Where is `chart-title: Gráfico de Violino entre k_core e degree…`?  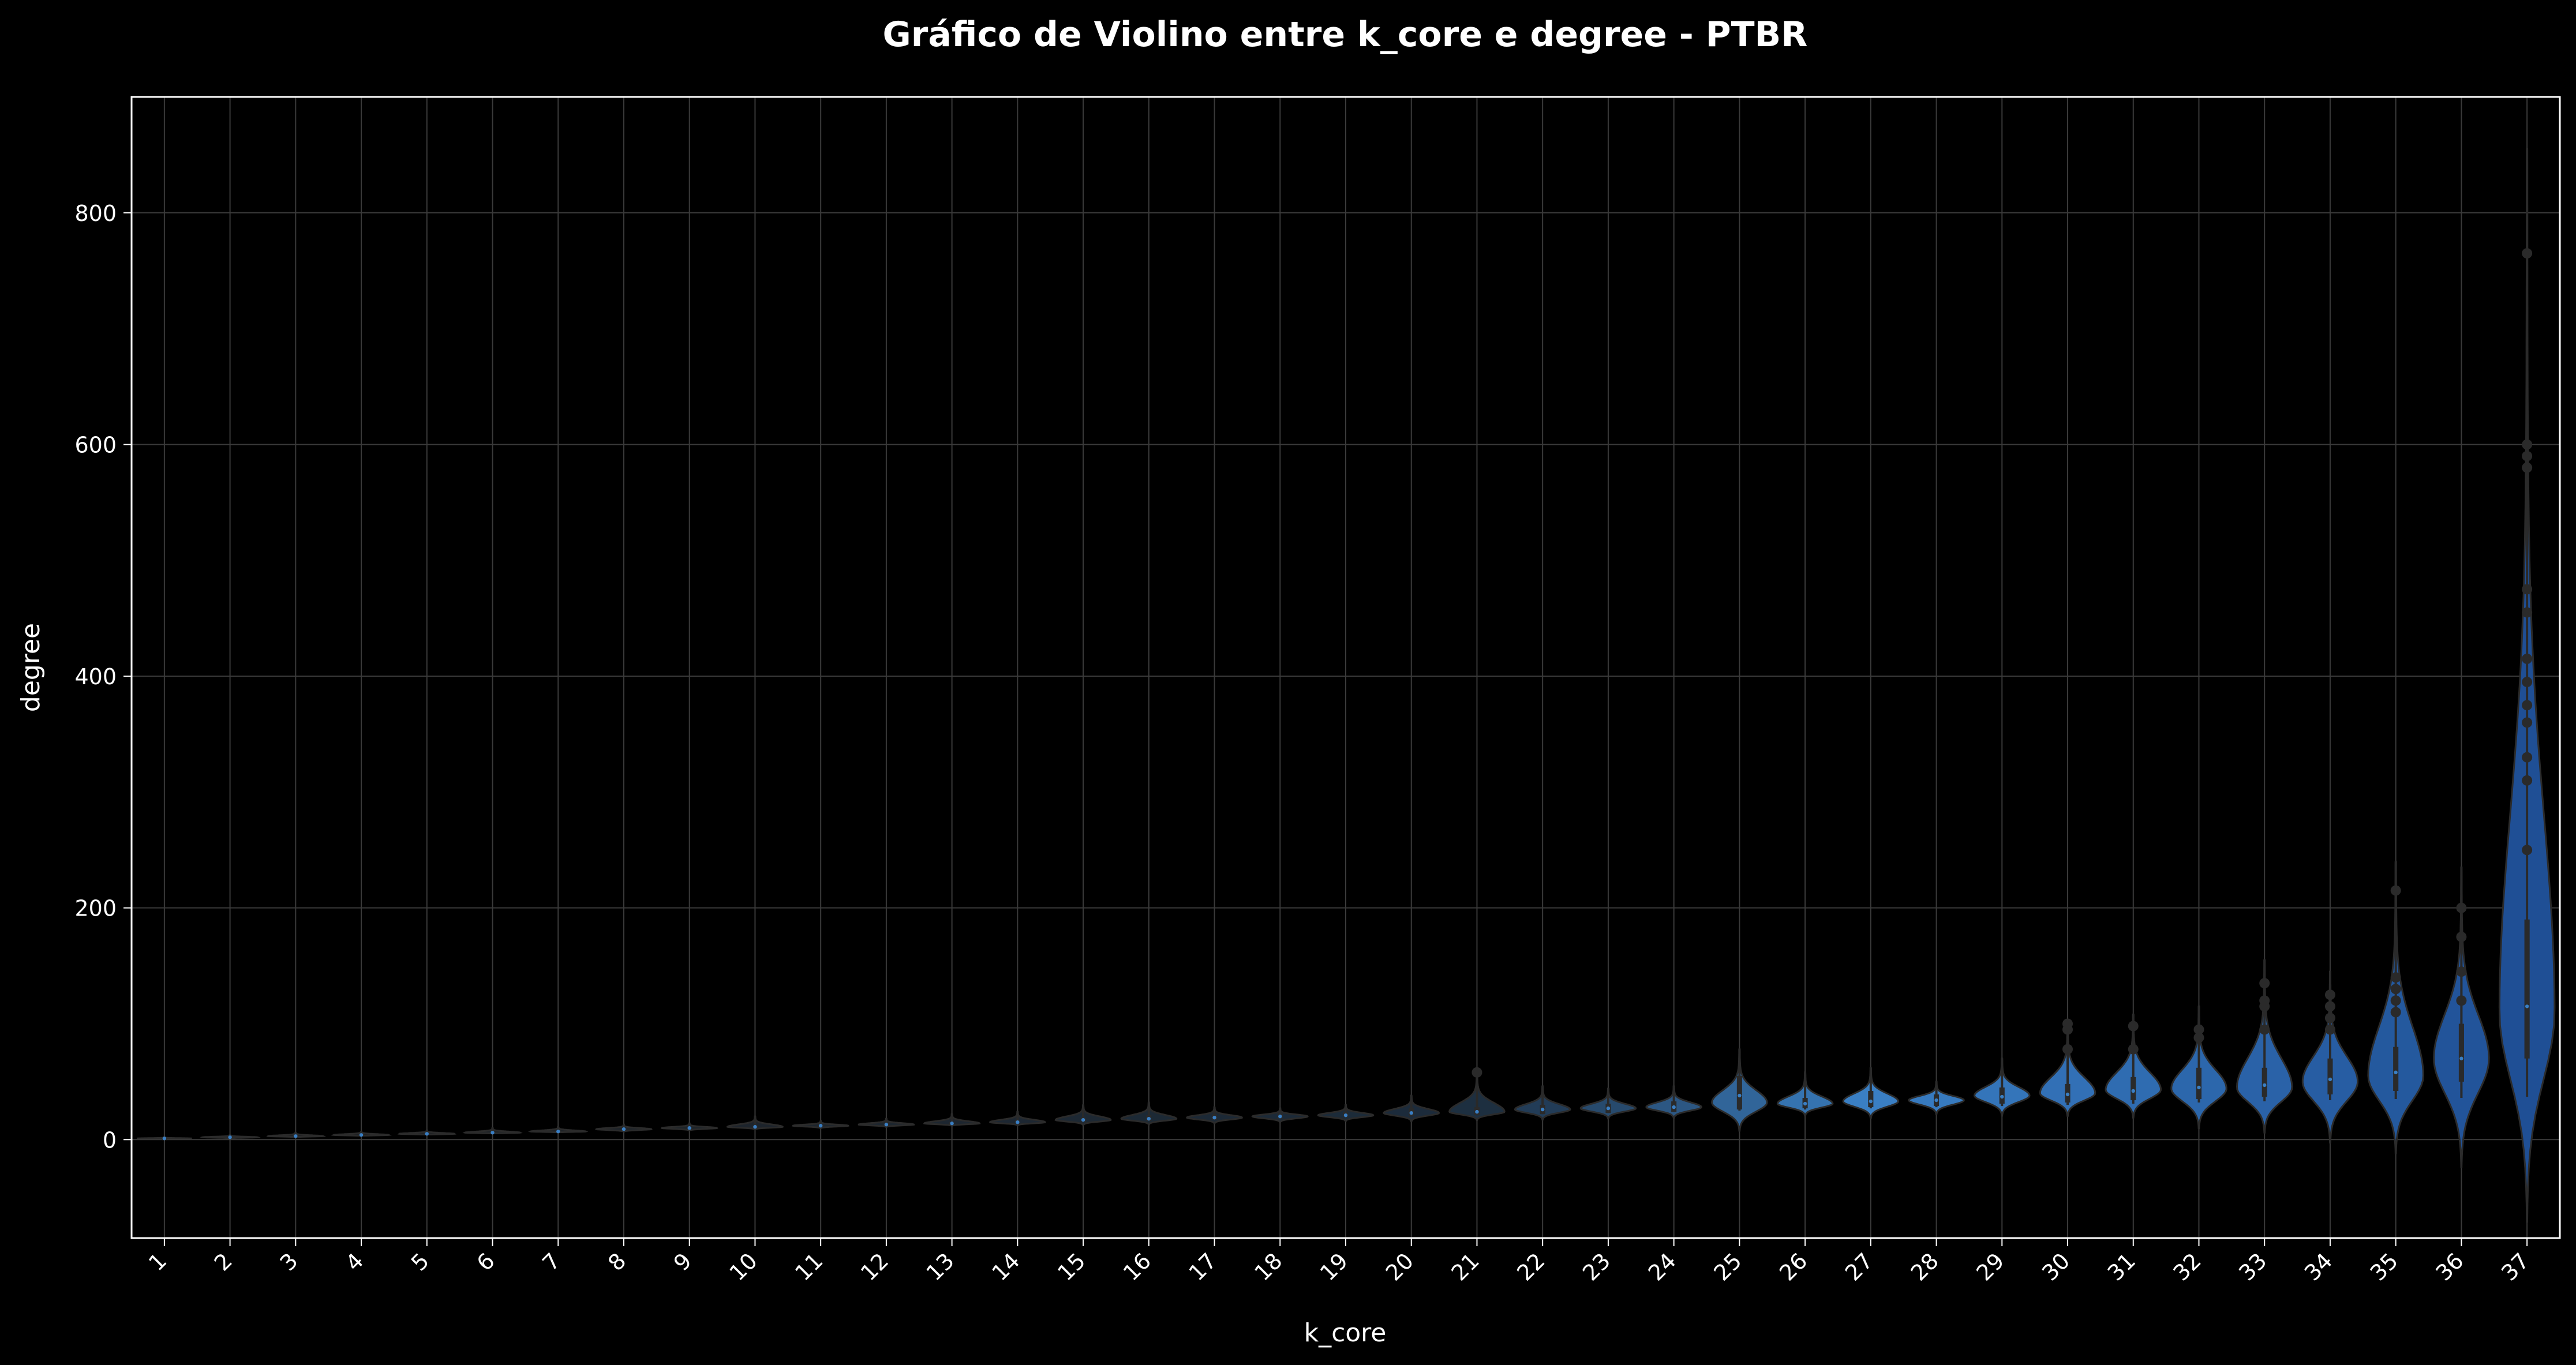
chart-title: Gráfico de Violino entre k_core e degree… is located at coordinates (1346, 34).